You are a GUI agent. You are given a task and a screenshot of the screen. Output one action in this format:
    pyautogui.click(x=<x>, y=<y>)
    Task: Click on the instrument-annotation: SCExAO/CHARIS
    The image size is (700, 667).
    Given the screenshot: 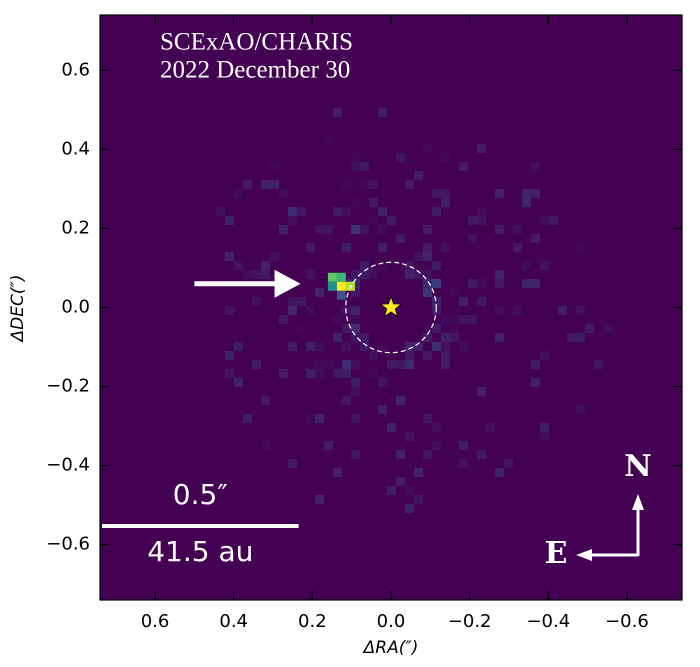 What is the action you would take?
    pyautogui.click(x=256, y=42)
    